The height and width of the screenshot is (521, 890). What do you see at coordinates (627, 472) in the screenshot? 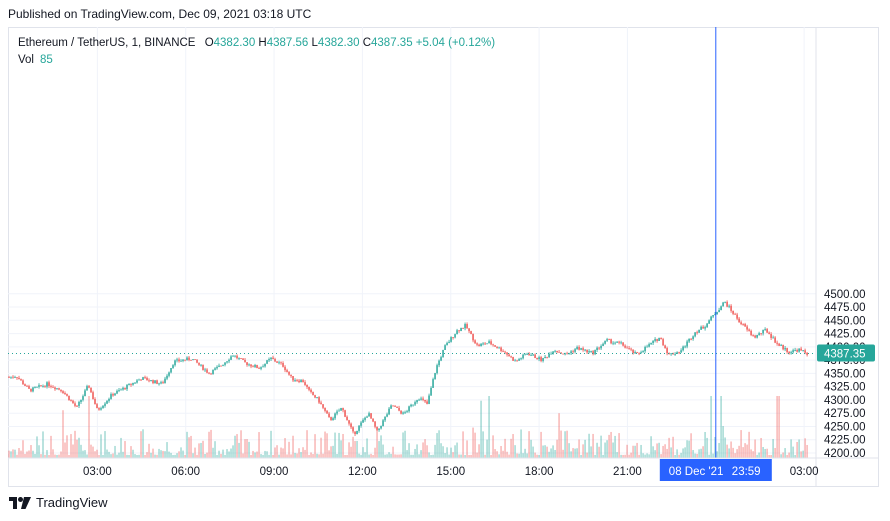
I see `time-tick-label: 21:00` at bounding box center [627, 472].